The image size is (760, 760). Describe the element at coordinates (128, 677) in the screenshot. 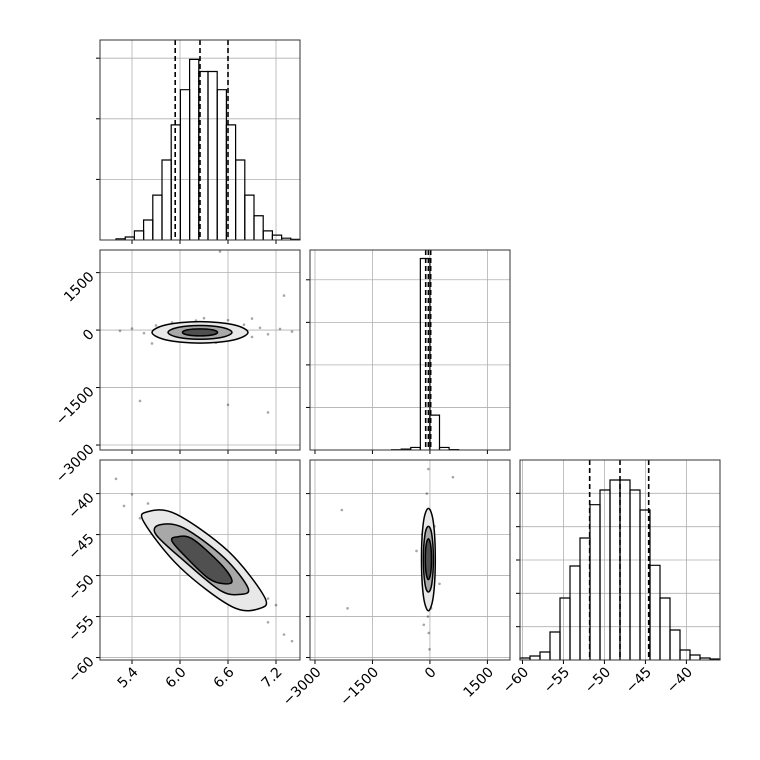

I see `x-tick-label: 5.4` at that location.